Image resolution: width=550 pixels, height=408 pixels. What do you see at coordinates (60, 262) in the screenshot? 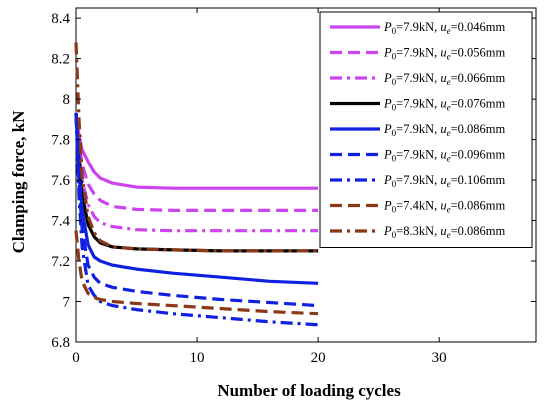
I see `y-tick-label: 7.2` at bounding box center [60, 262].